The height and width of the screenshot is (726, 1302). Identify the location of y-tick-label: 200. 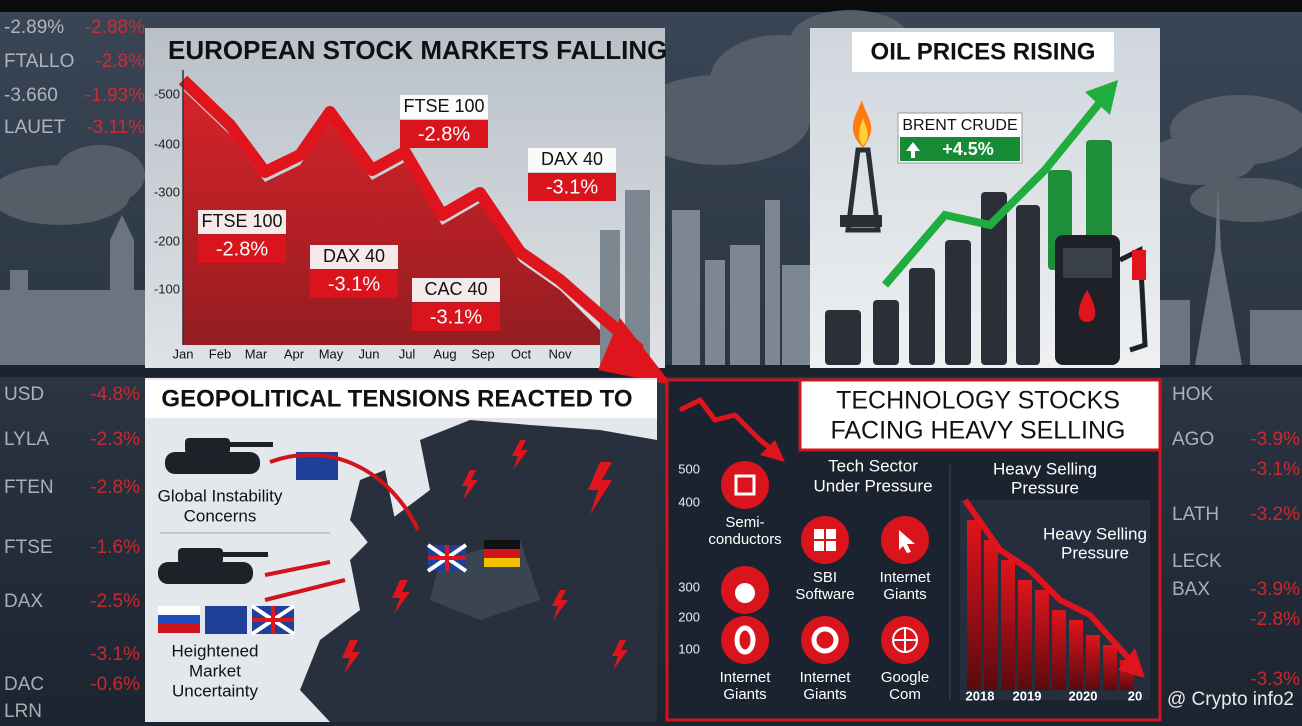
(689, 616).